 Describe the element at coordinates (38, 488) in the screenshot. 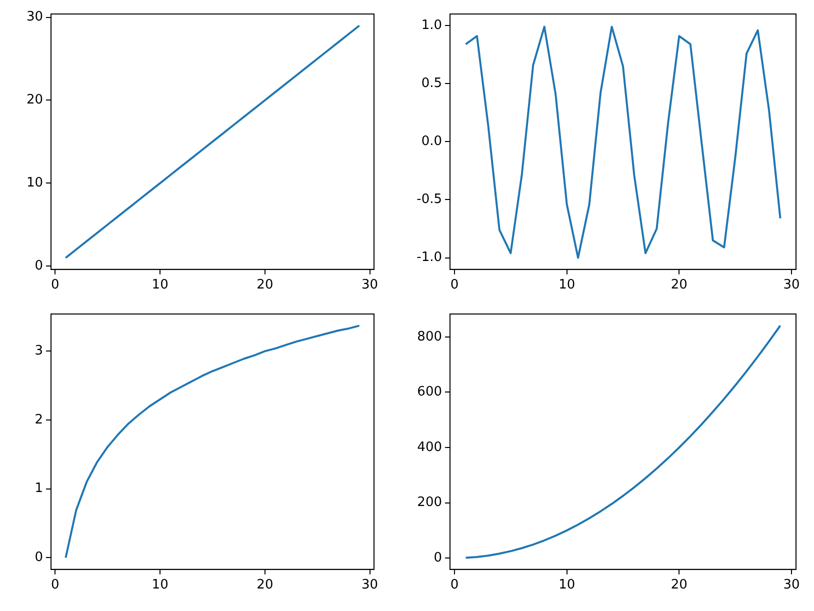

I see `y-tick-label: 1` at that location.